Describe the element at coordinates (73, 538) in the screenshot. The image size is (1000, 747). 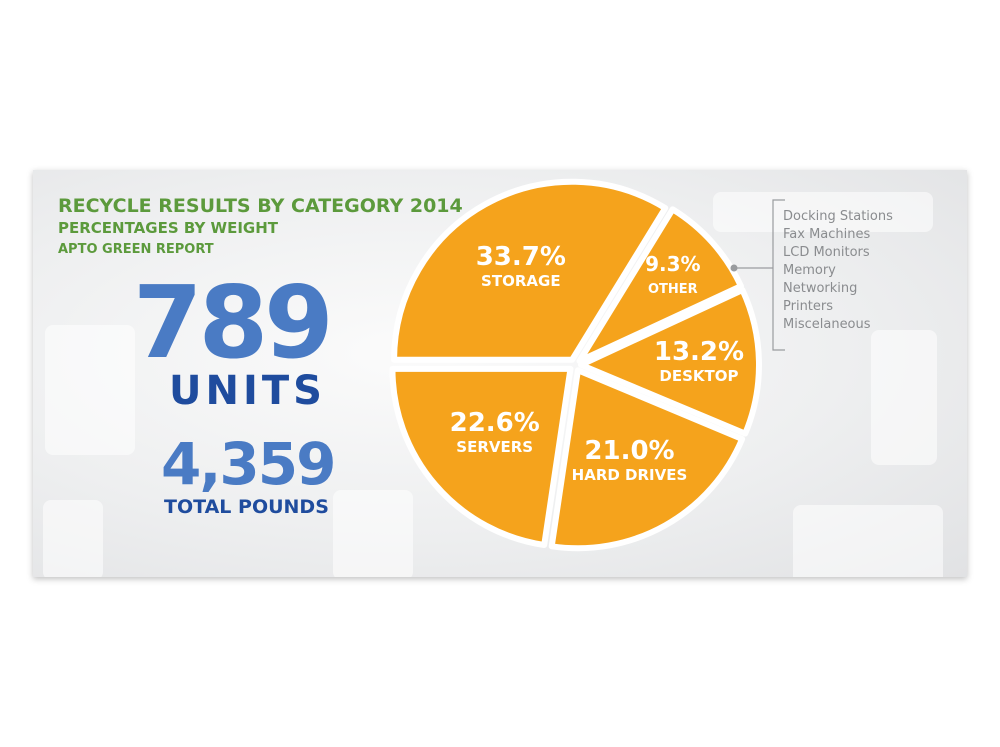
I see `background-memory-icon` at that location.